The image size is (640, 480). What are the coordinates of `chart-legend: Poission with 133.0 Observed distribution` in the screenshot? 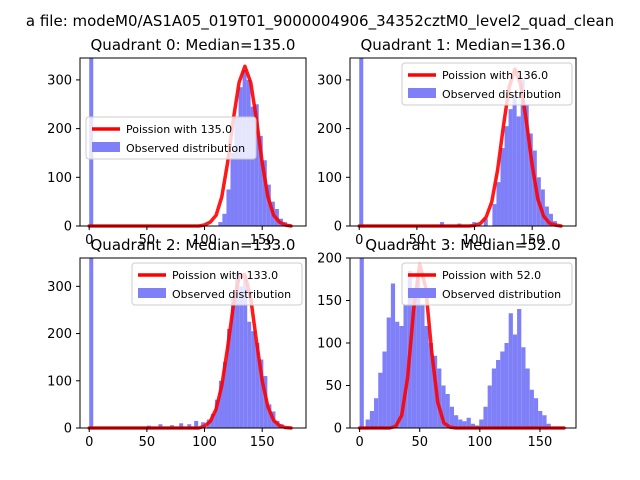 It's located at (217, 284).